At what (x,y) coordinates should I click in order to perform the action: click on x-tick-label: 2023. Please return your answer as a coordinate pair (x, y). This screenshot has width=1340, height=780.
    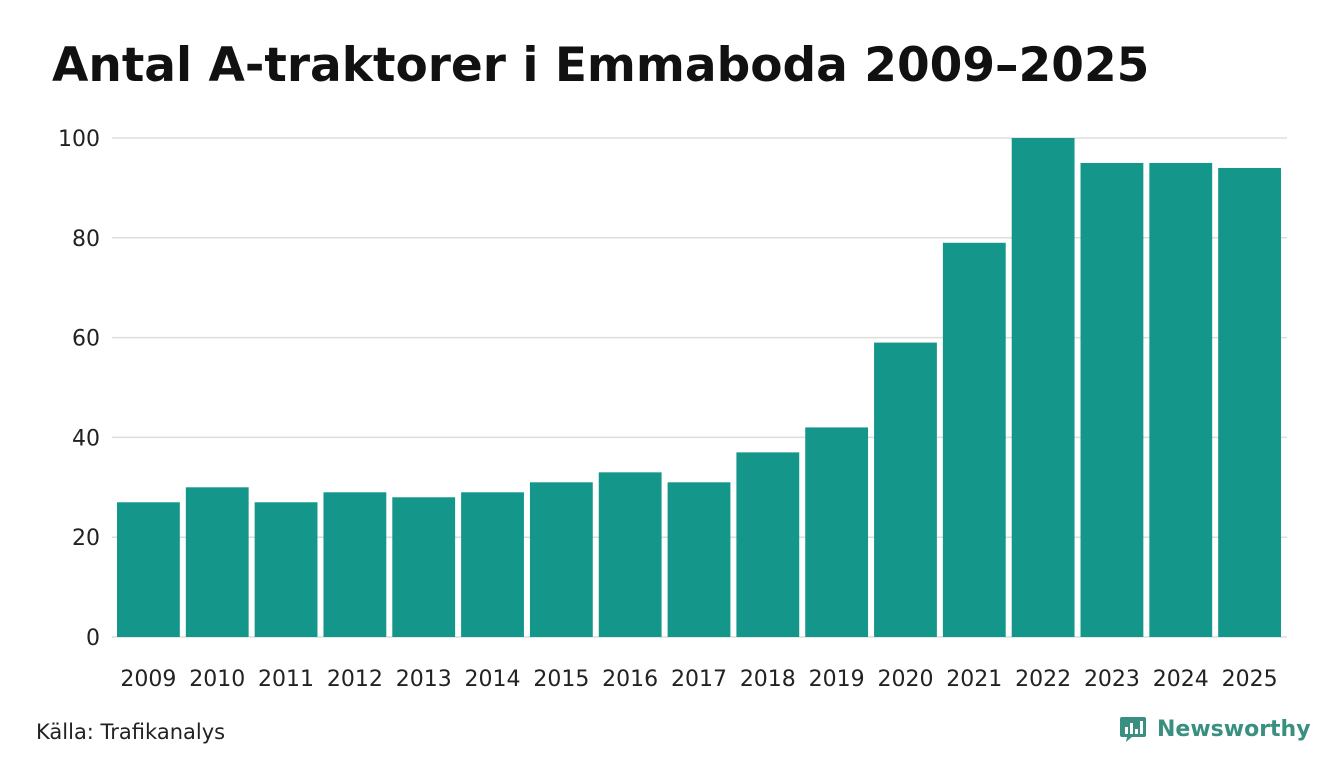
    Looking at the image, I should click on (1112, 679).